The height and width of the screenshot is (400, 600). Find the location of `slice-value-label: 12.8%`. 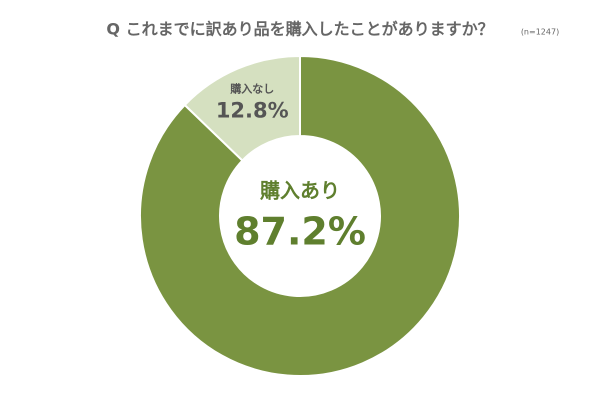

slice-value-label: 12.8% is located at coordinates (252, 111).